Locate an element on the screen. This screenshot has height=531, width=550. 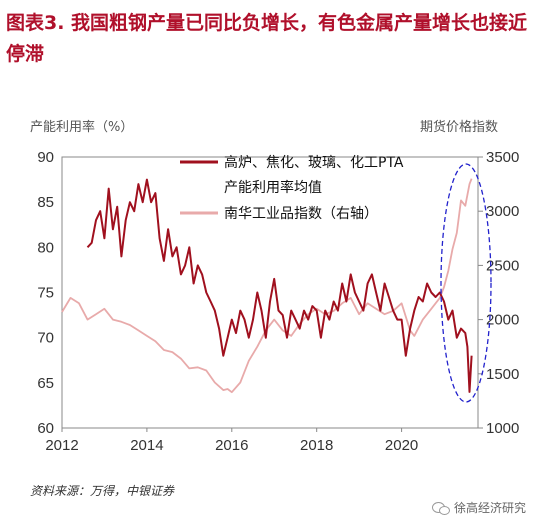
left-tick-label: 65 is located at coordinates (45, 383).